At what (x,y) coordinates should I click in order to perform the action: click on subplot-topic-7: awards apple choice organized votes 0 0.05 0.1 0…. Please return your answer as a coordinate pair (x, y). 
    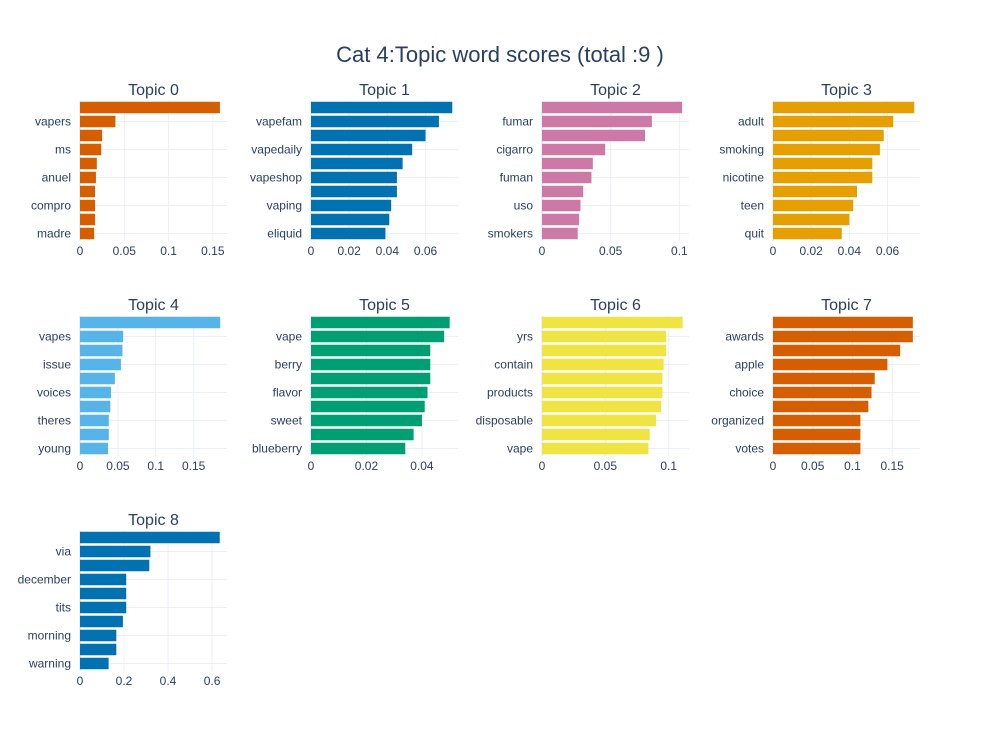
    Looking at the image, I should click on (815, 385).